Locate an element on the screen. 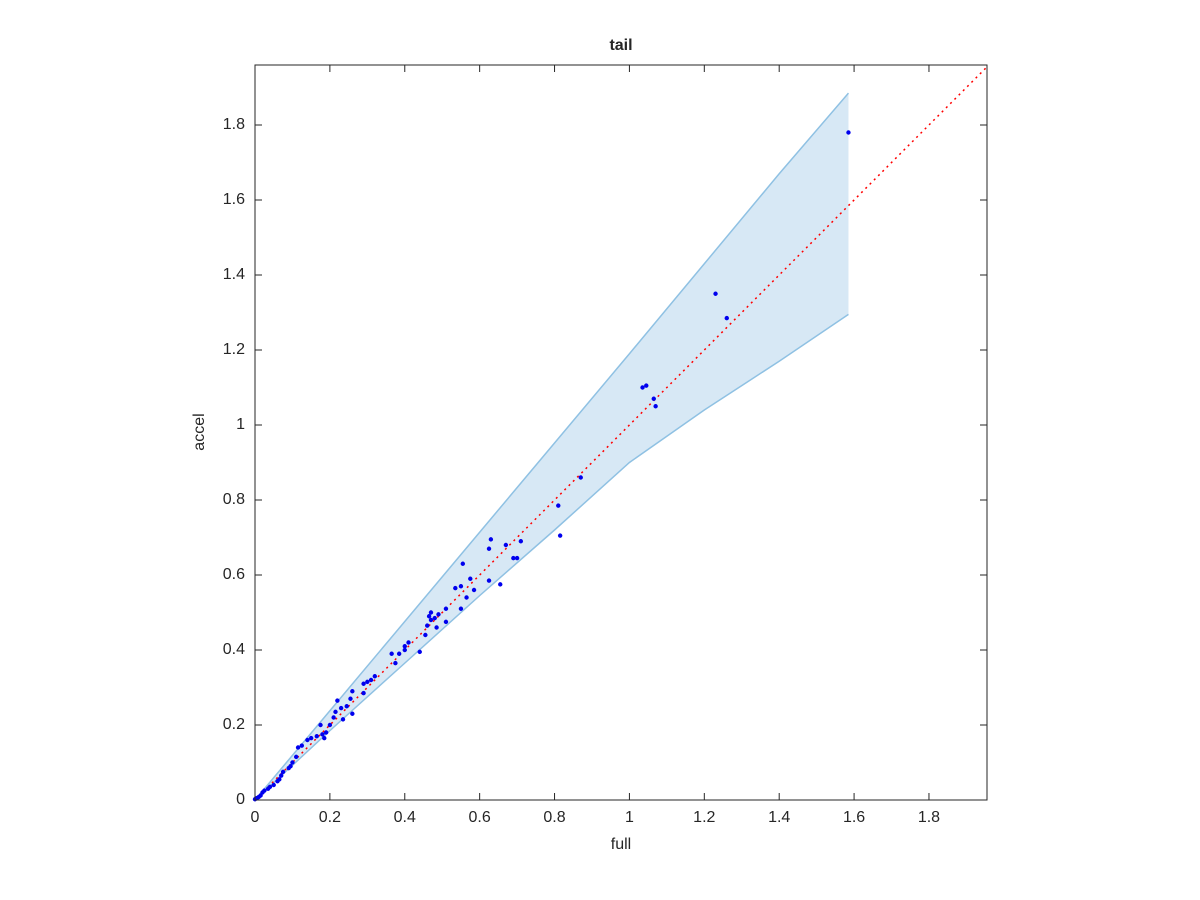  x-tick-label: 1.8 is located at coordinates (929, 817).